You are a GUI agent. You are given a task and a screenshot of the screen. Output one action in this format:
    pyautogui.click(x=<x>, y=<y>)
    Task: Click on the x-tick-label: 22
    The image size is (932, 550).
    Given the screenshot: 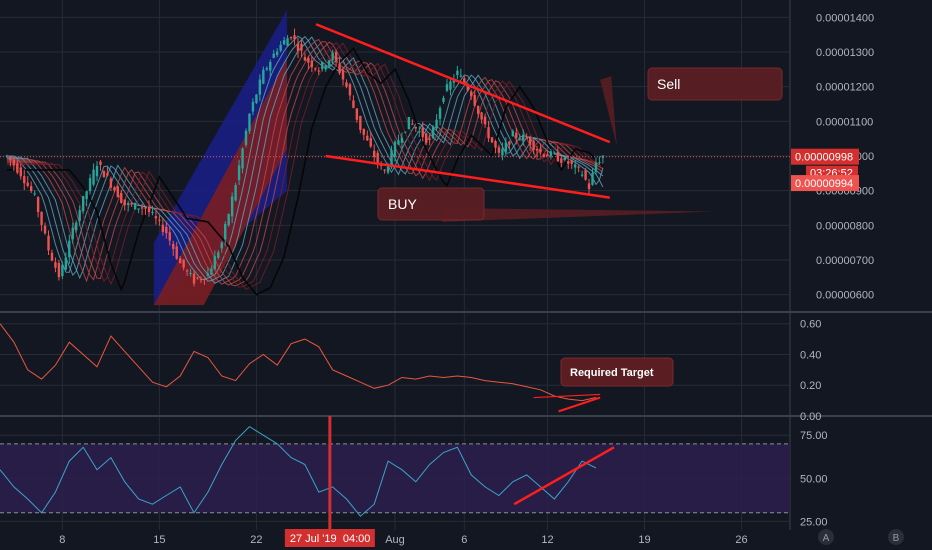 What is the action you would take?
    pyautogui.click(x=256, y=540)
    